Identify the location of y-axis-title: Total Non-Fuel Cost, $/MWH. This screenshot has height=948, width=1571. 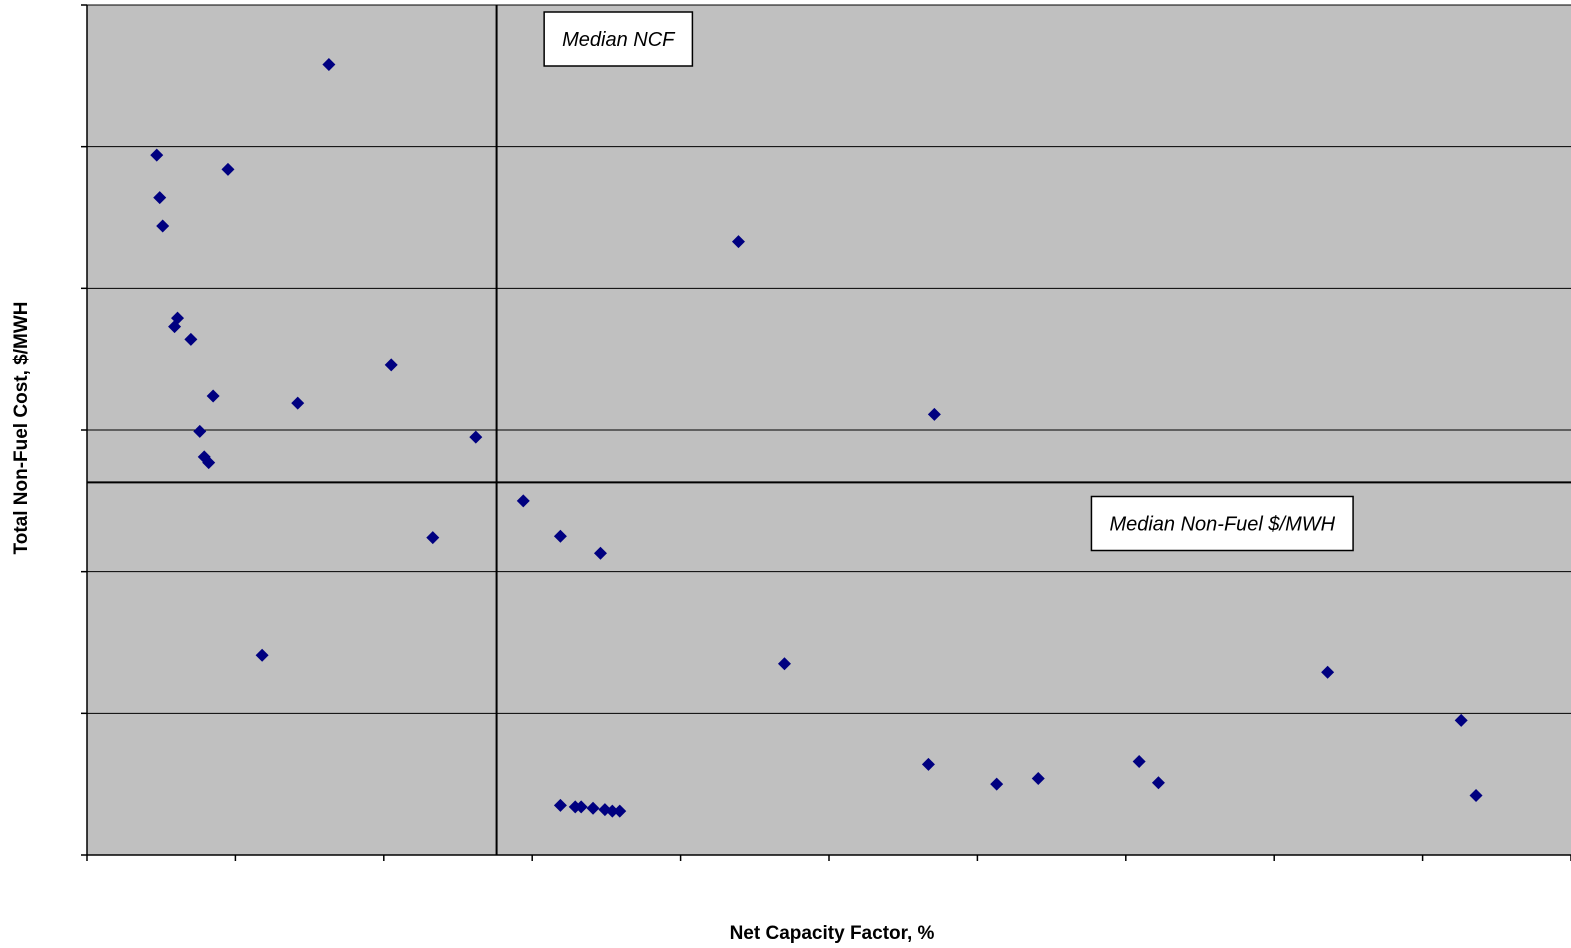
(21, 428).